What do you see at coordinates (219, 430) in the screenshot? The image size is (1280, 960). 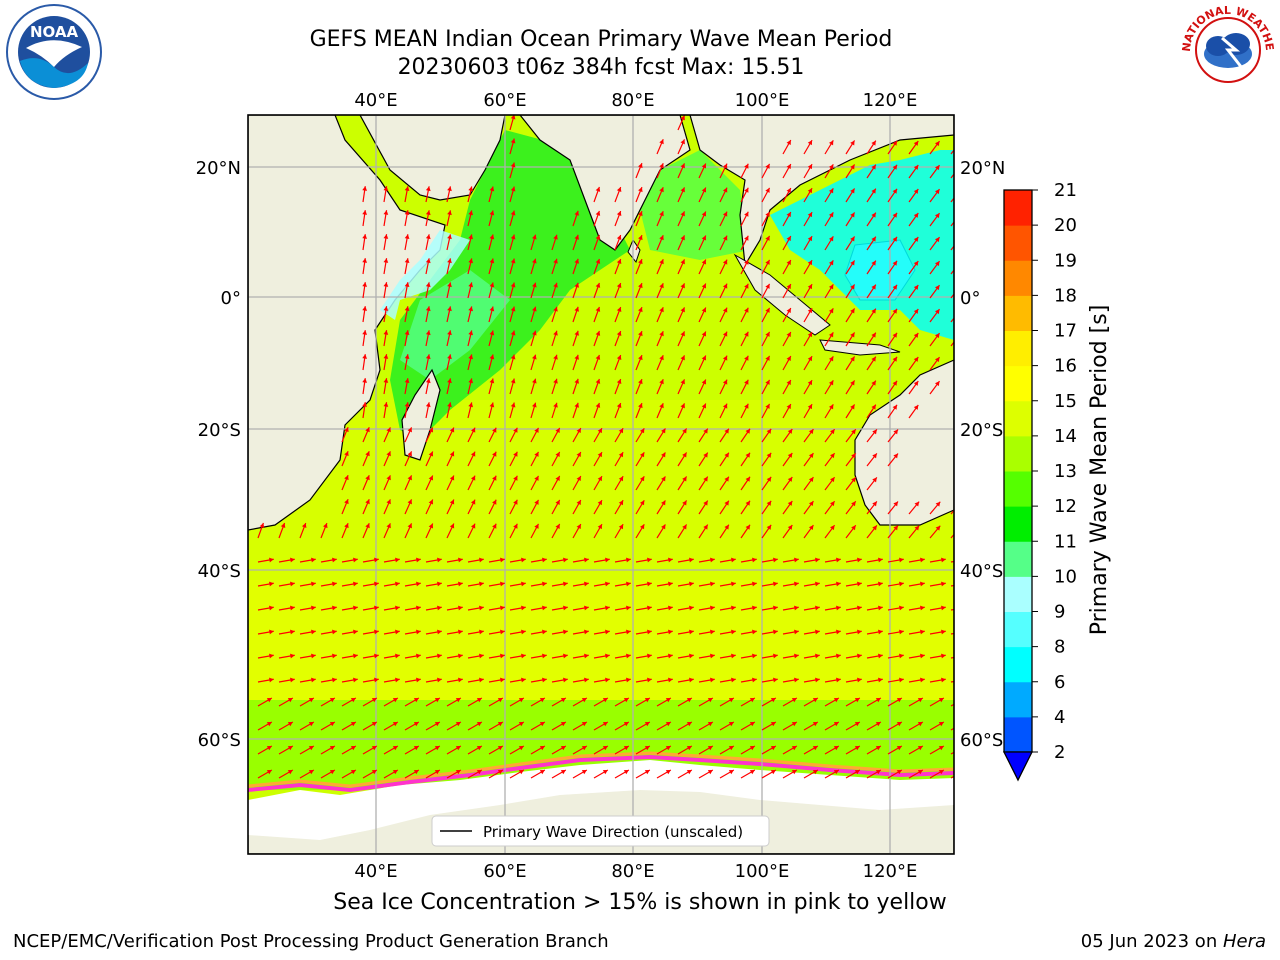 I see `lat-tick-left: 20°S` at bounding box center [219, 430].